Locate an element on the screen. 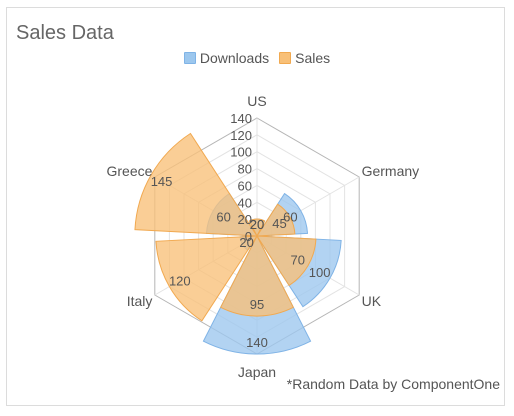 This screenshot has height=416, width=514. legend-item-downloads: Downloads is located at coordinates (226, 58).